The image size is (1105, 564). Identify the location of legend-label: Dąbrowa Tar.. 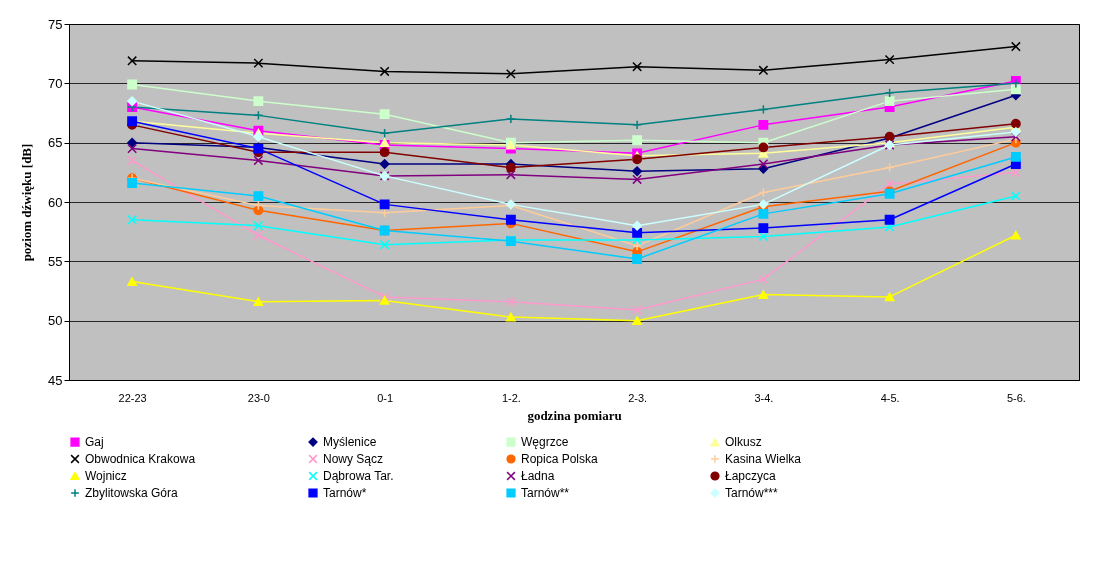
(358, 476).